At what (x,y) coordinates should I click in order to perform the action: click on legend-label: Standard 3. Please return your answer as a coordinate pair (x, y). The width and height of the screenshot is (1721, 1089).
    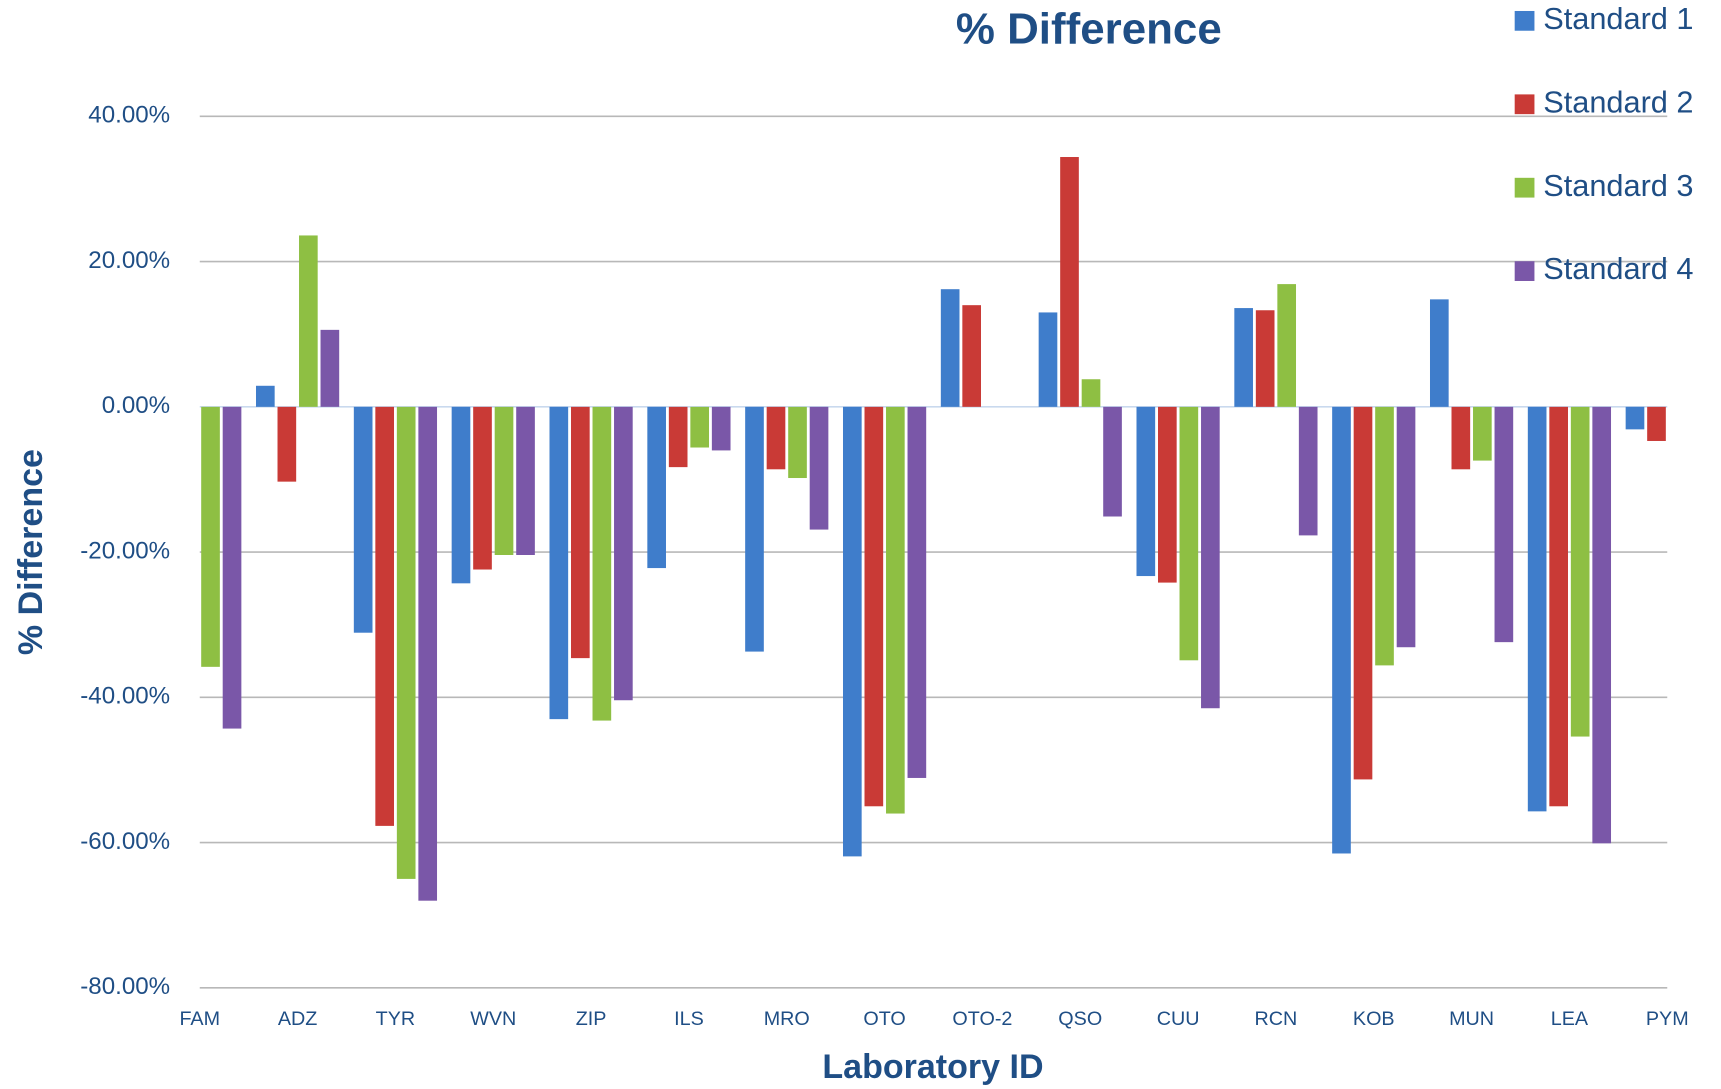
    Looking at the image, I should click on (1618, 185).